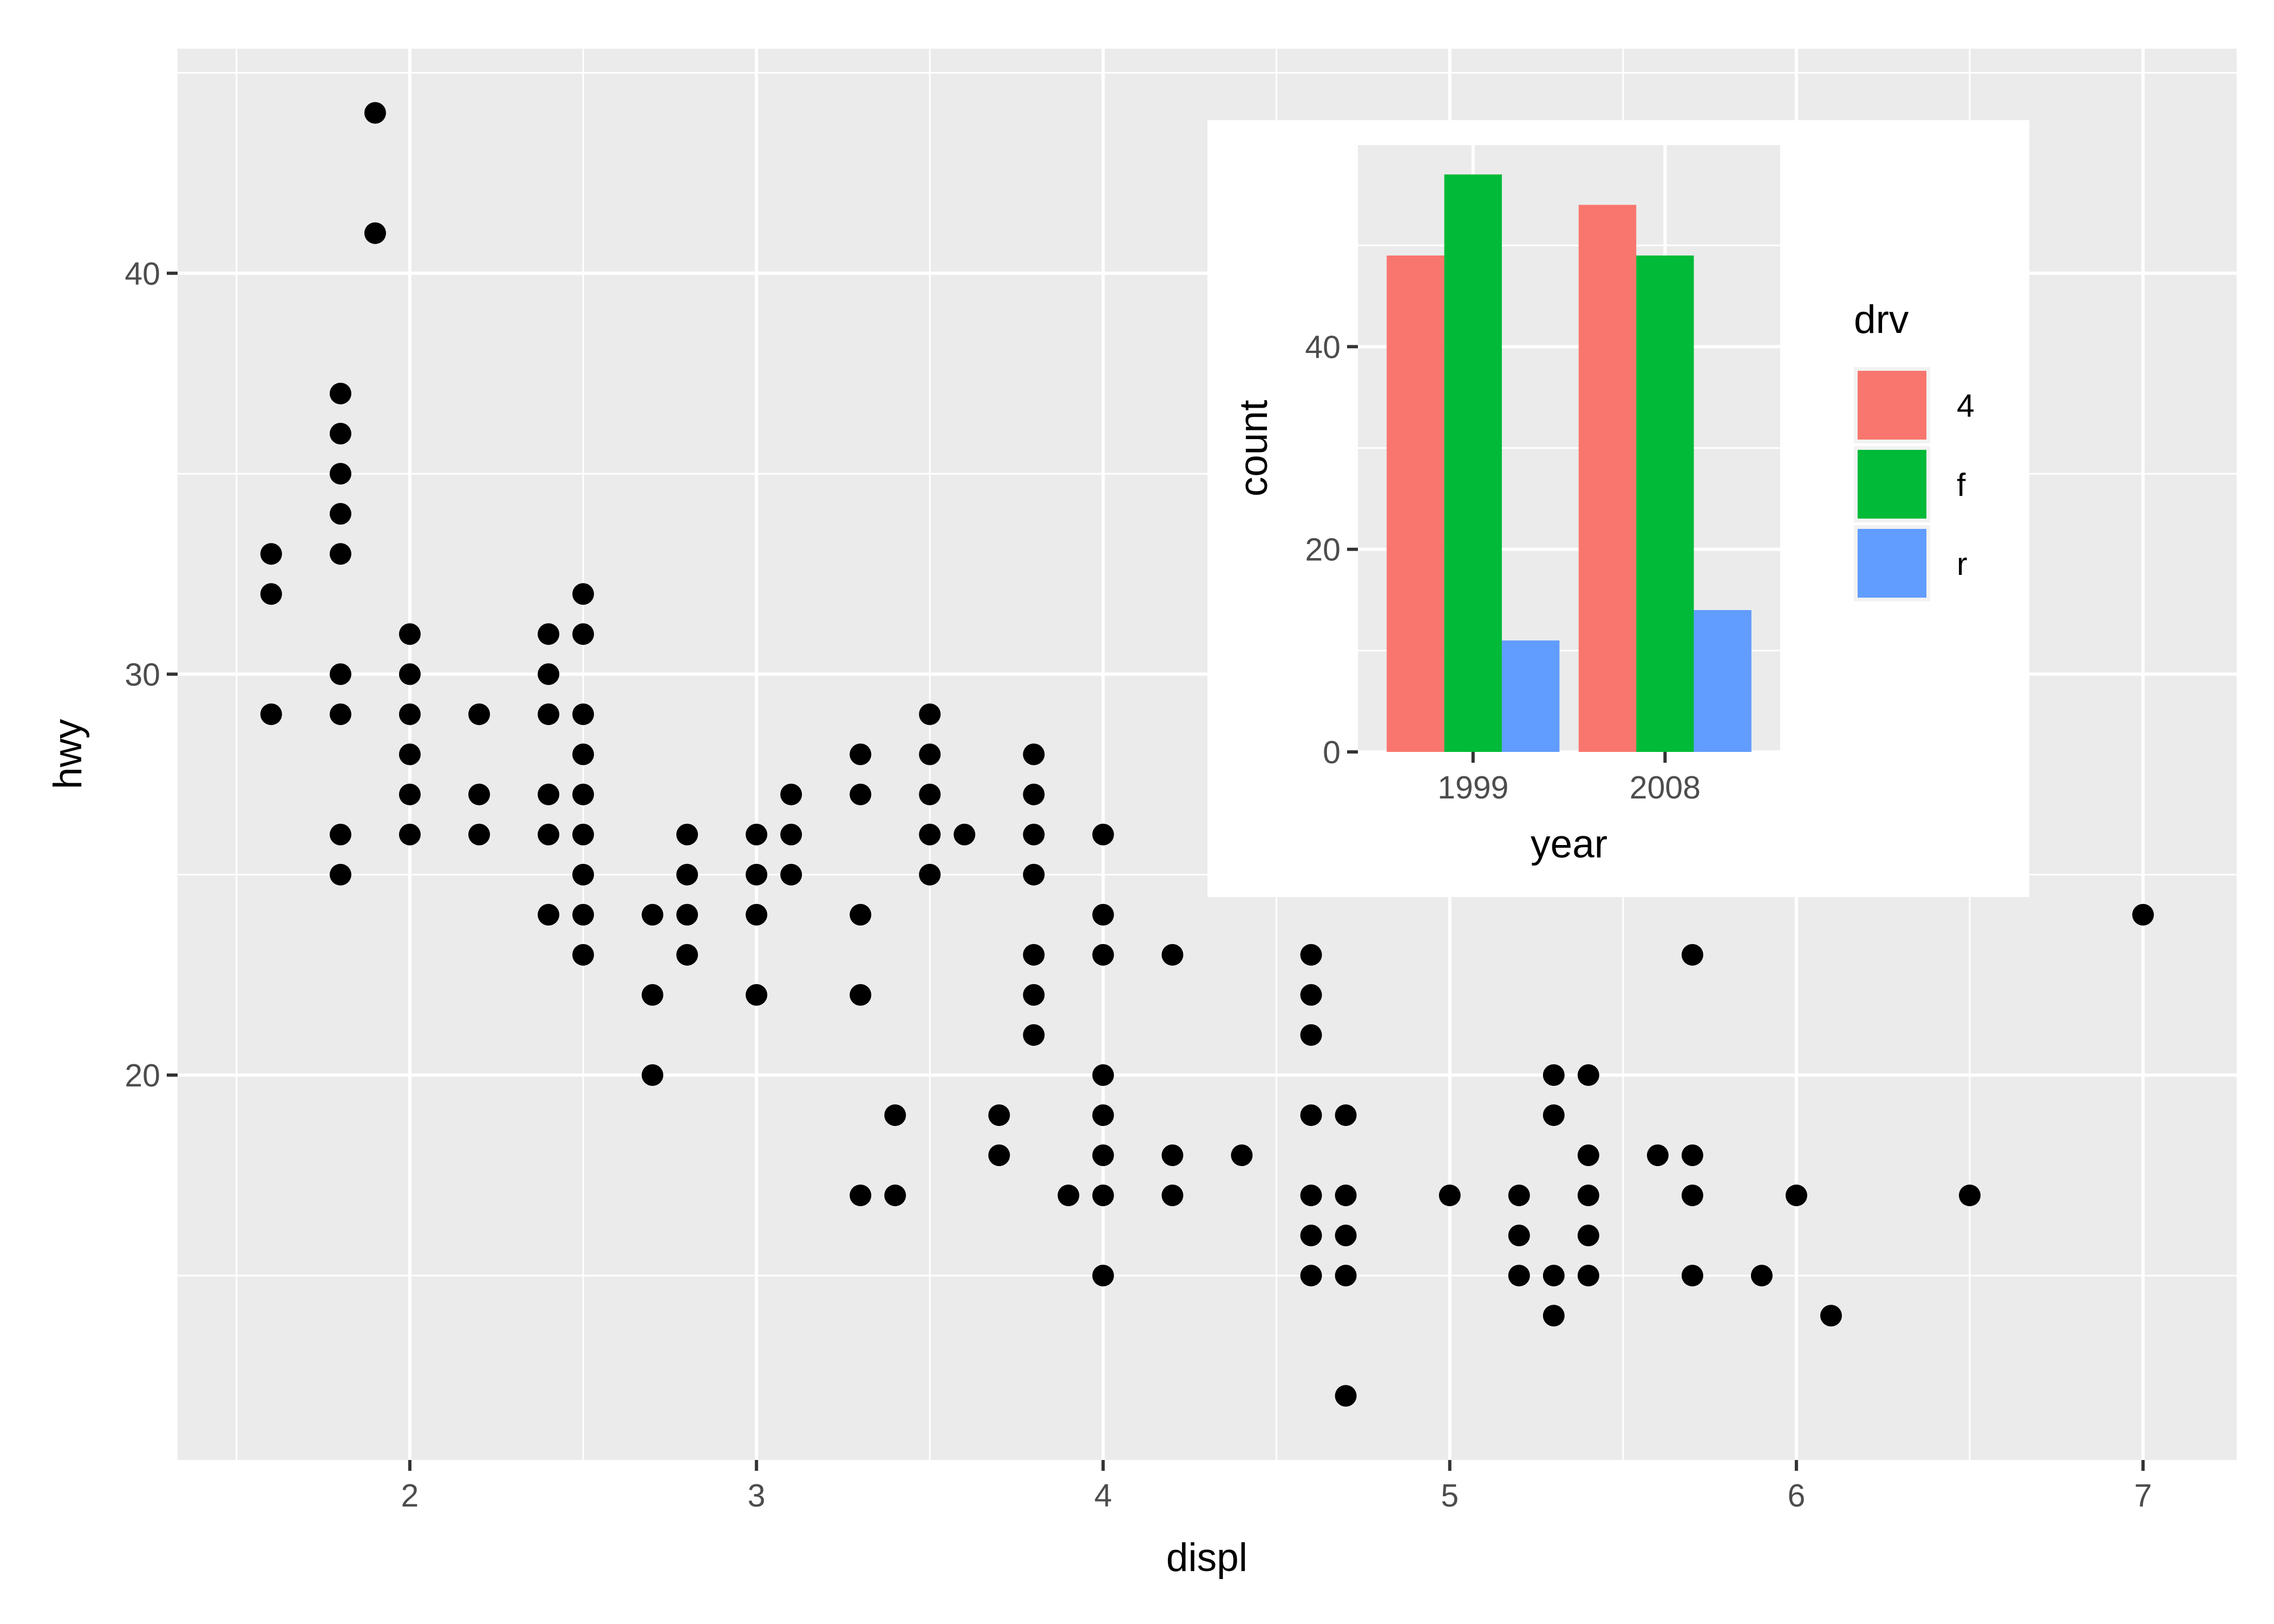 This screenshot has height=1624, width=2274. I want to click on x-tick-label: 7, so click(2143, 1496).